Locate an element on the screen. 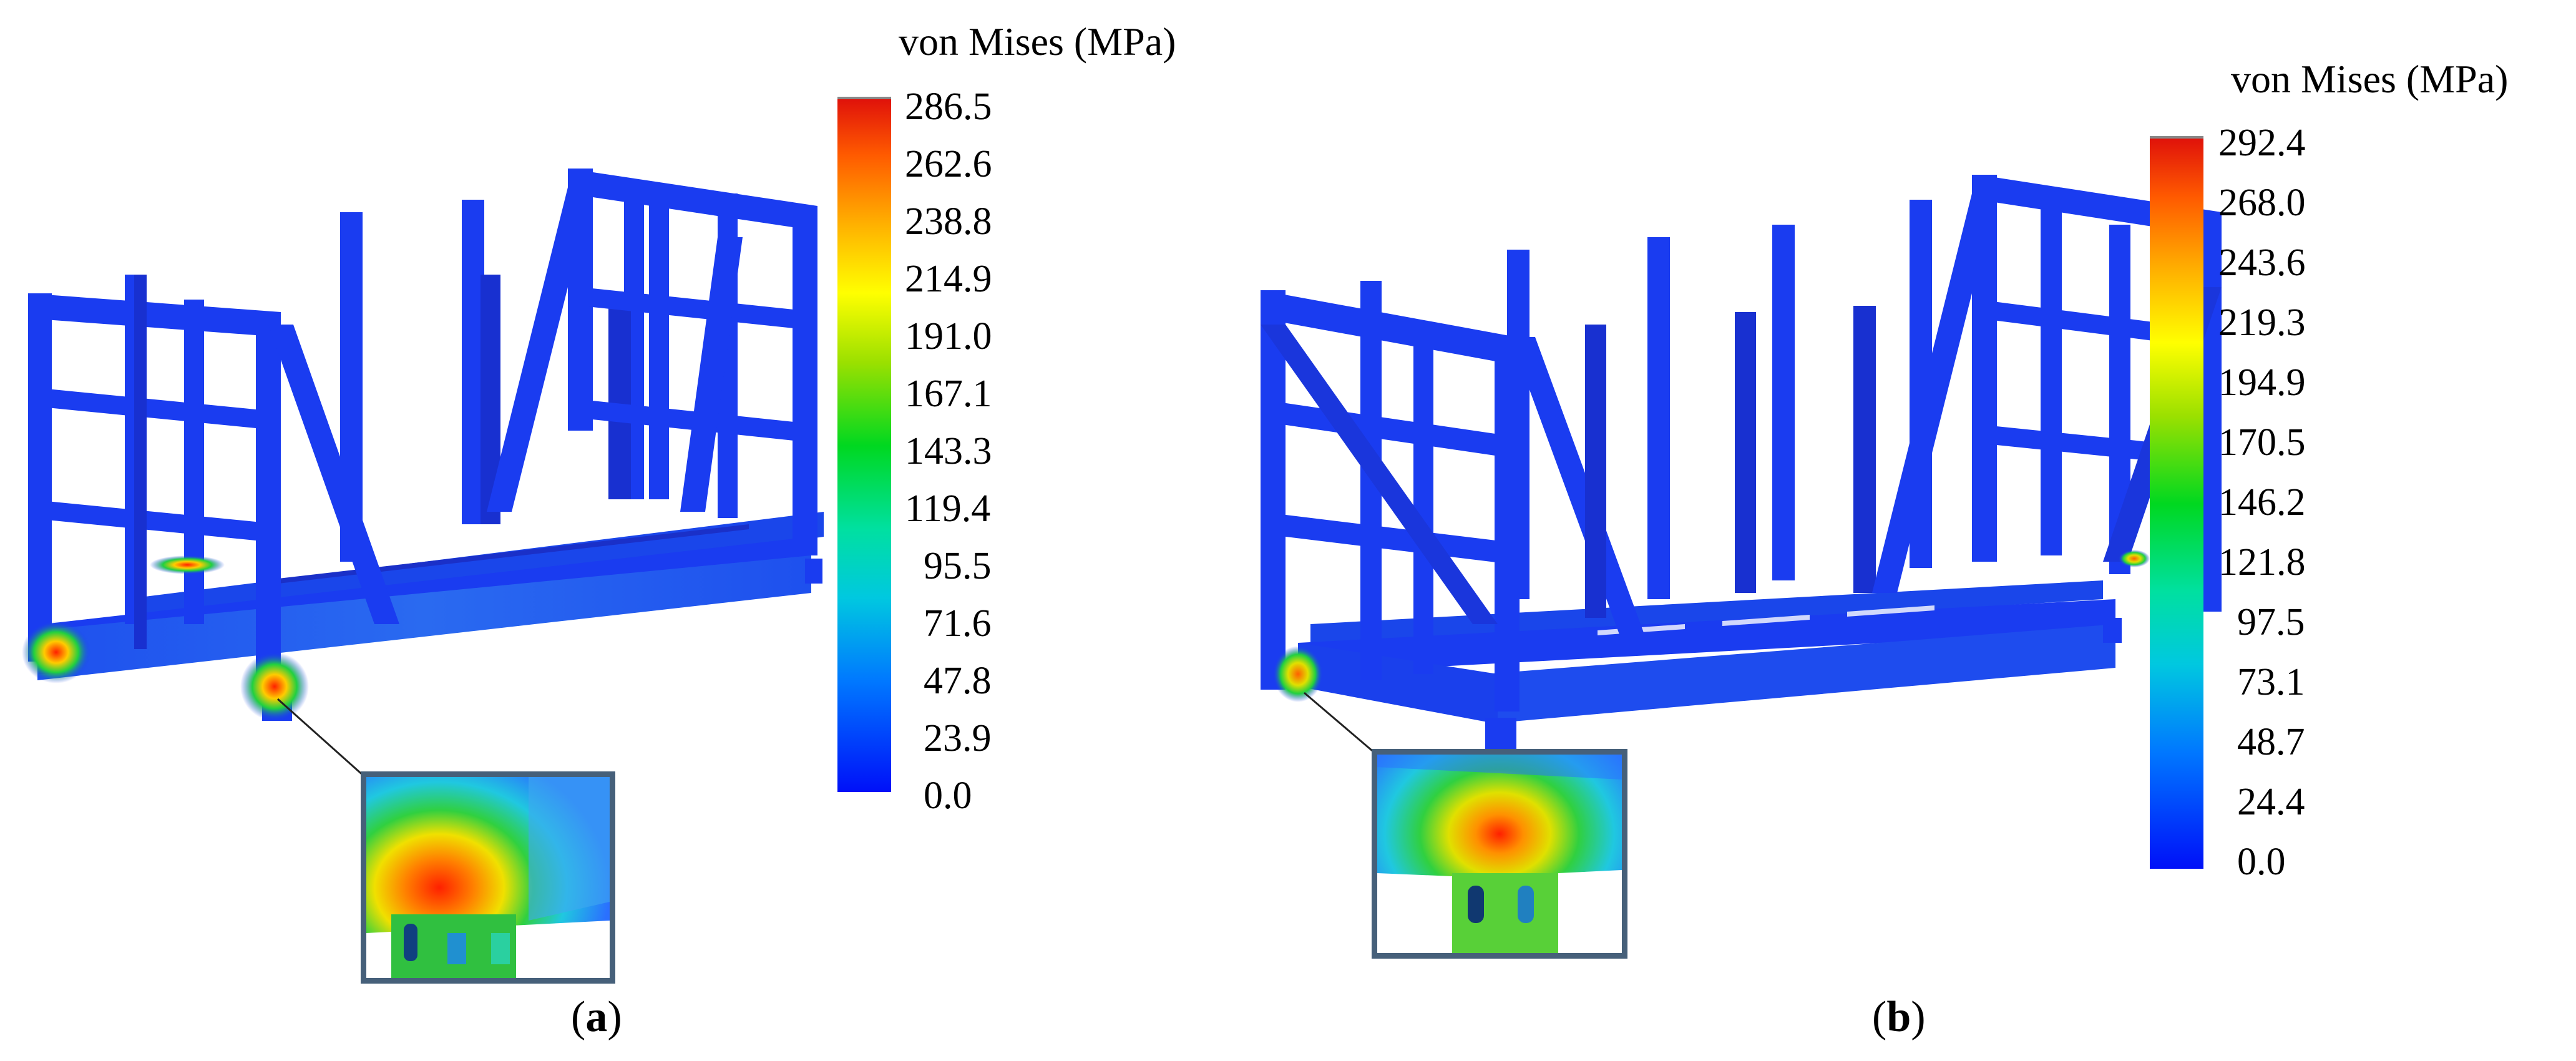 This screenshot has height=1061, width=2576. tick-label: 262.6 is located at coordinates (948, 164).